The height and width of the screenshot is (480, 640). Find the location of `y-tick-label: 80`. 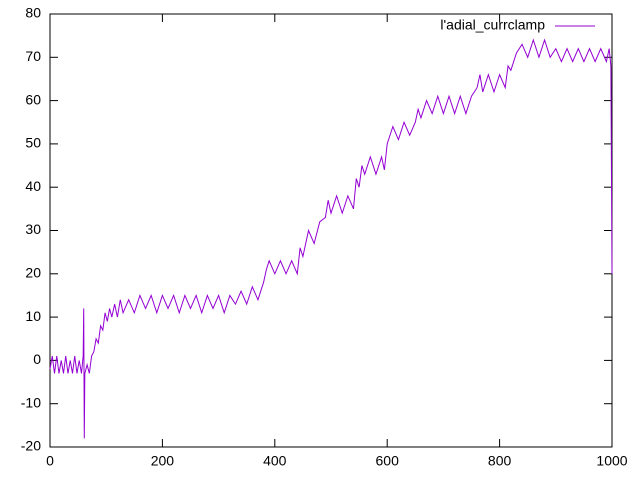

y-tick-label: 80 is located at coordinates (33, 13).